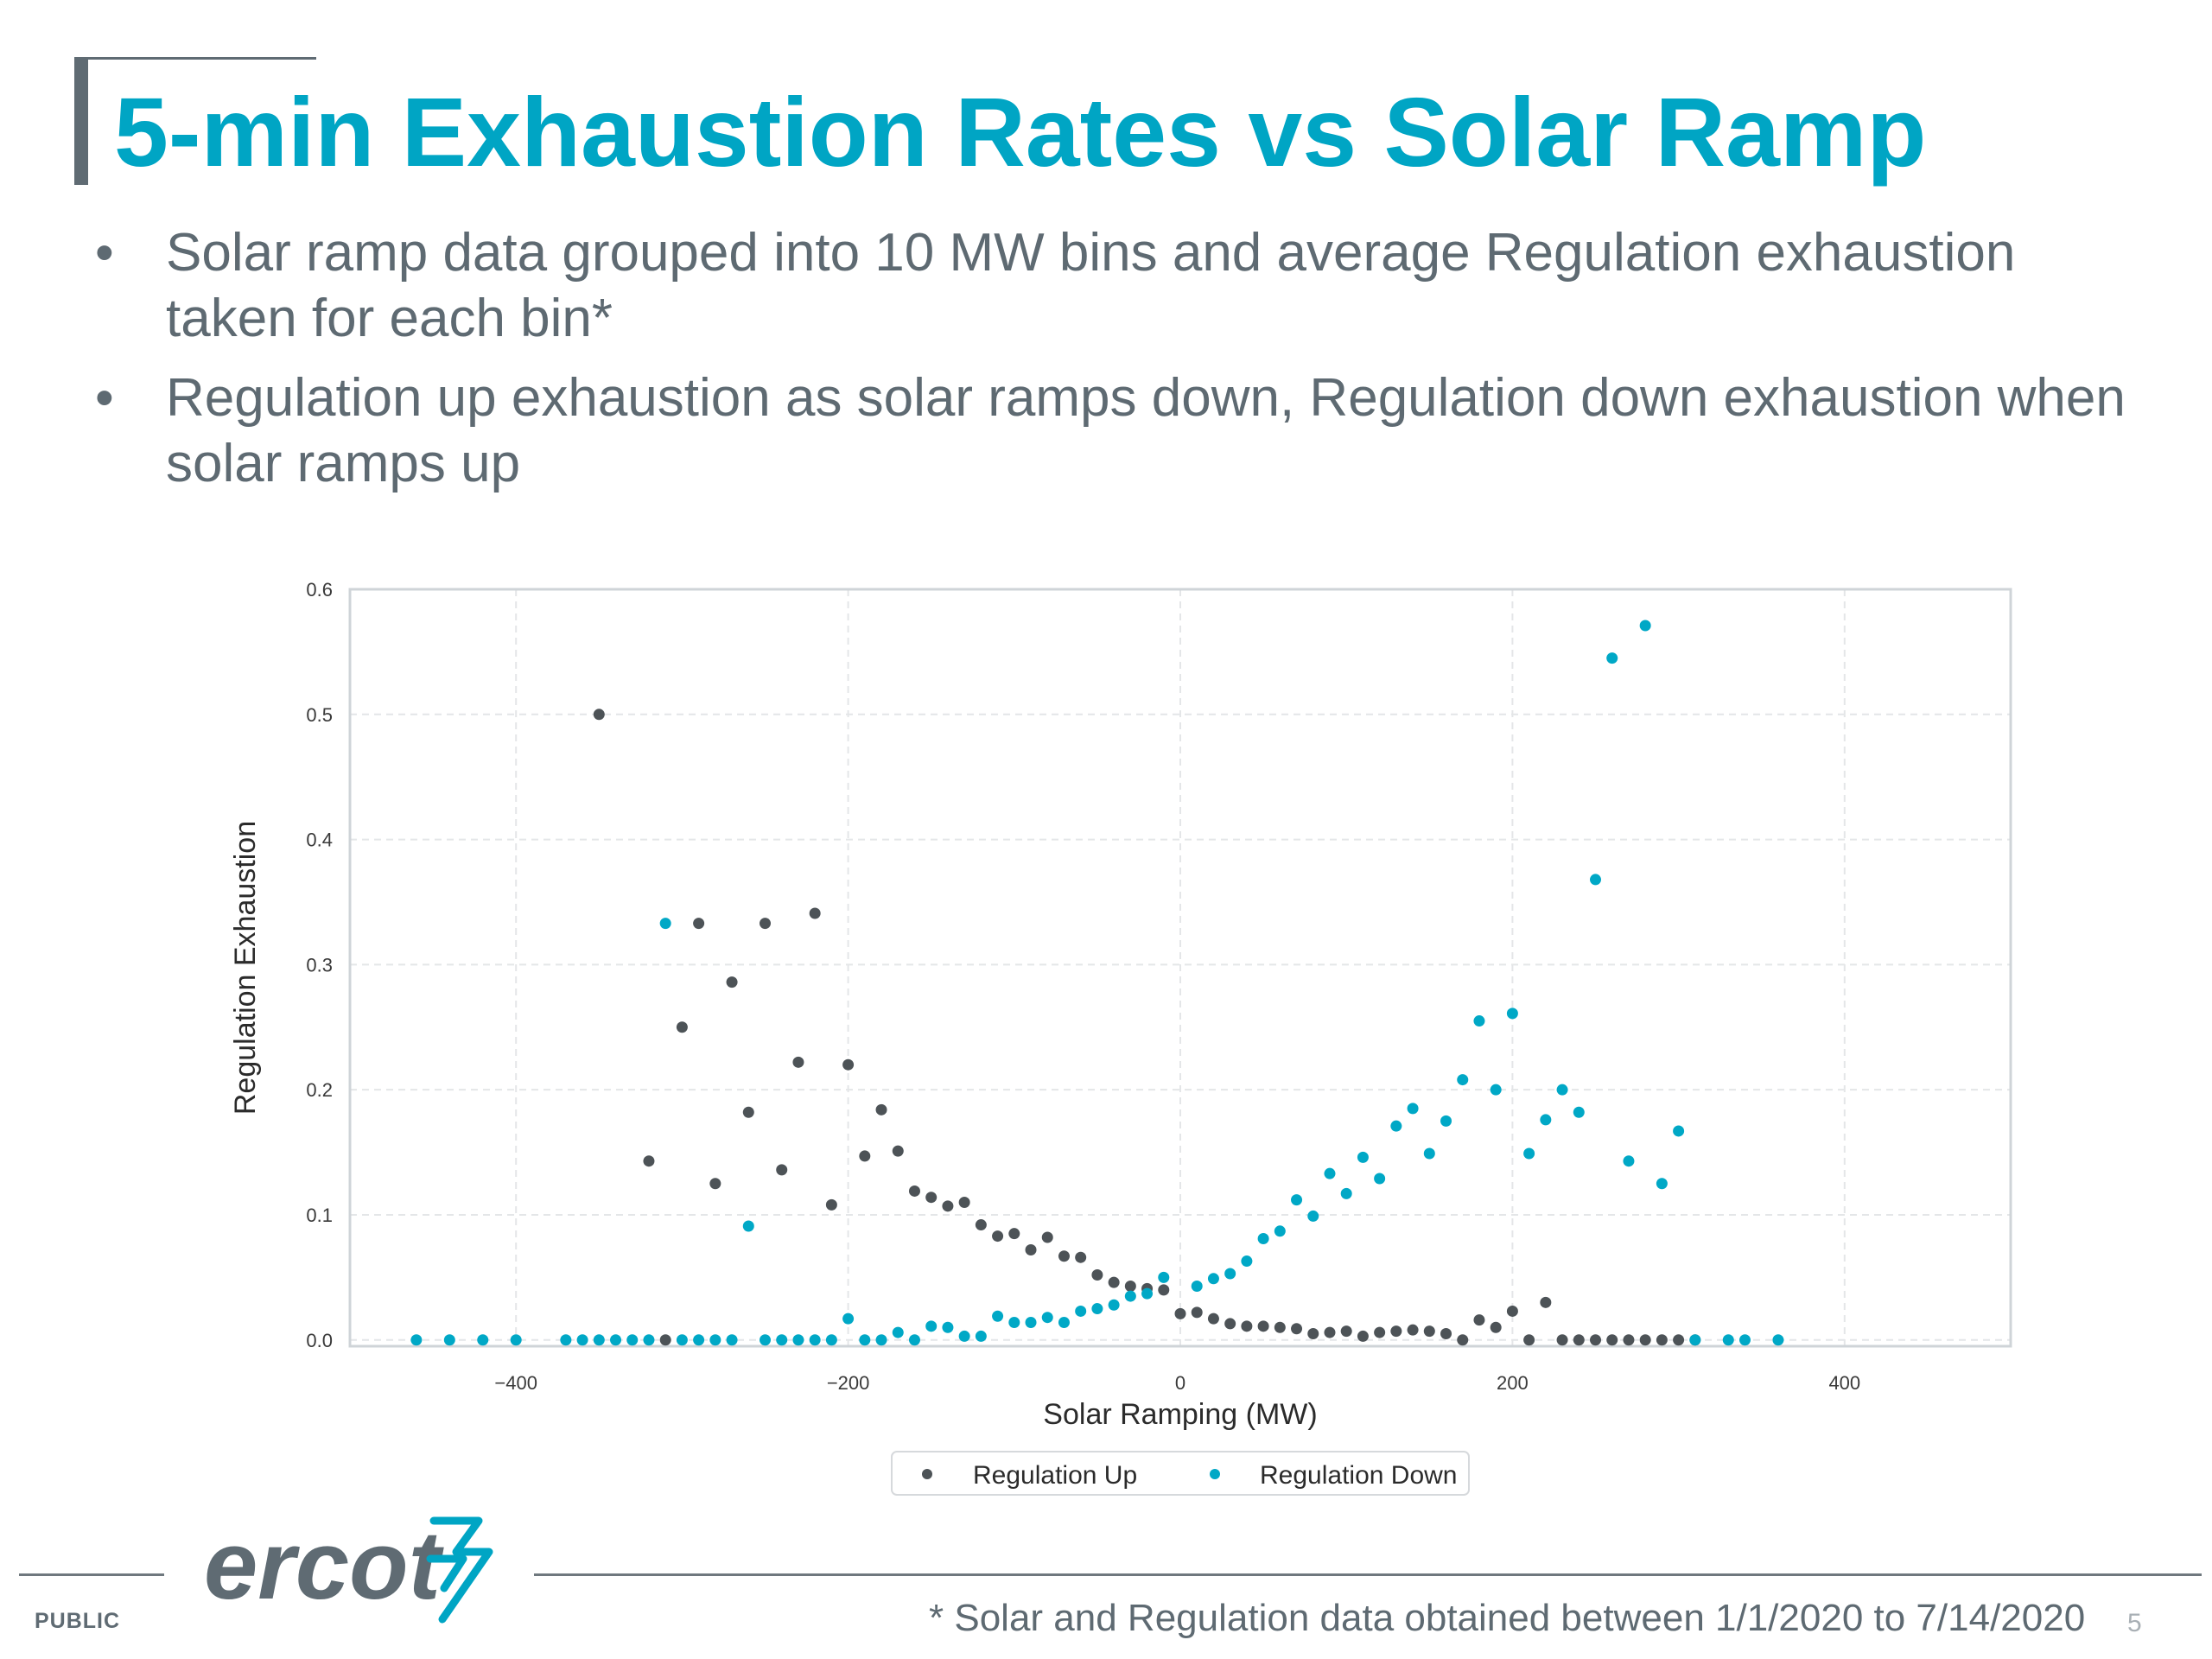 This screenshot has height=1659, width=2212. What do you see at coordinates (848, 1383) in the screenshot?
I see `x-tick-label: −200` at bounding box center [848, 1383].